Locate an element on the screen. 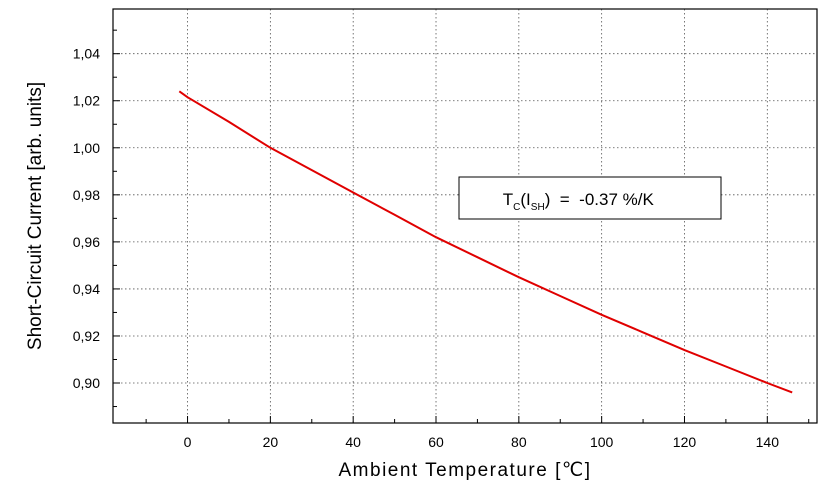  y-axis-title: Short-Circuit Current [arb. units] is located at coordinates (35, 216).